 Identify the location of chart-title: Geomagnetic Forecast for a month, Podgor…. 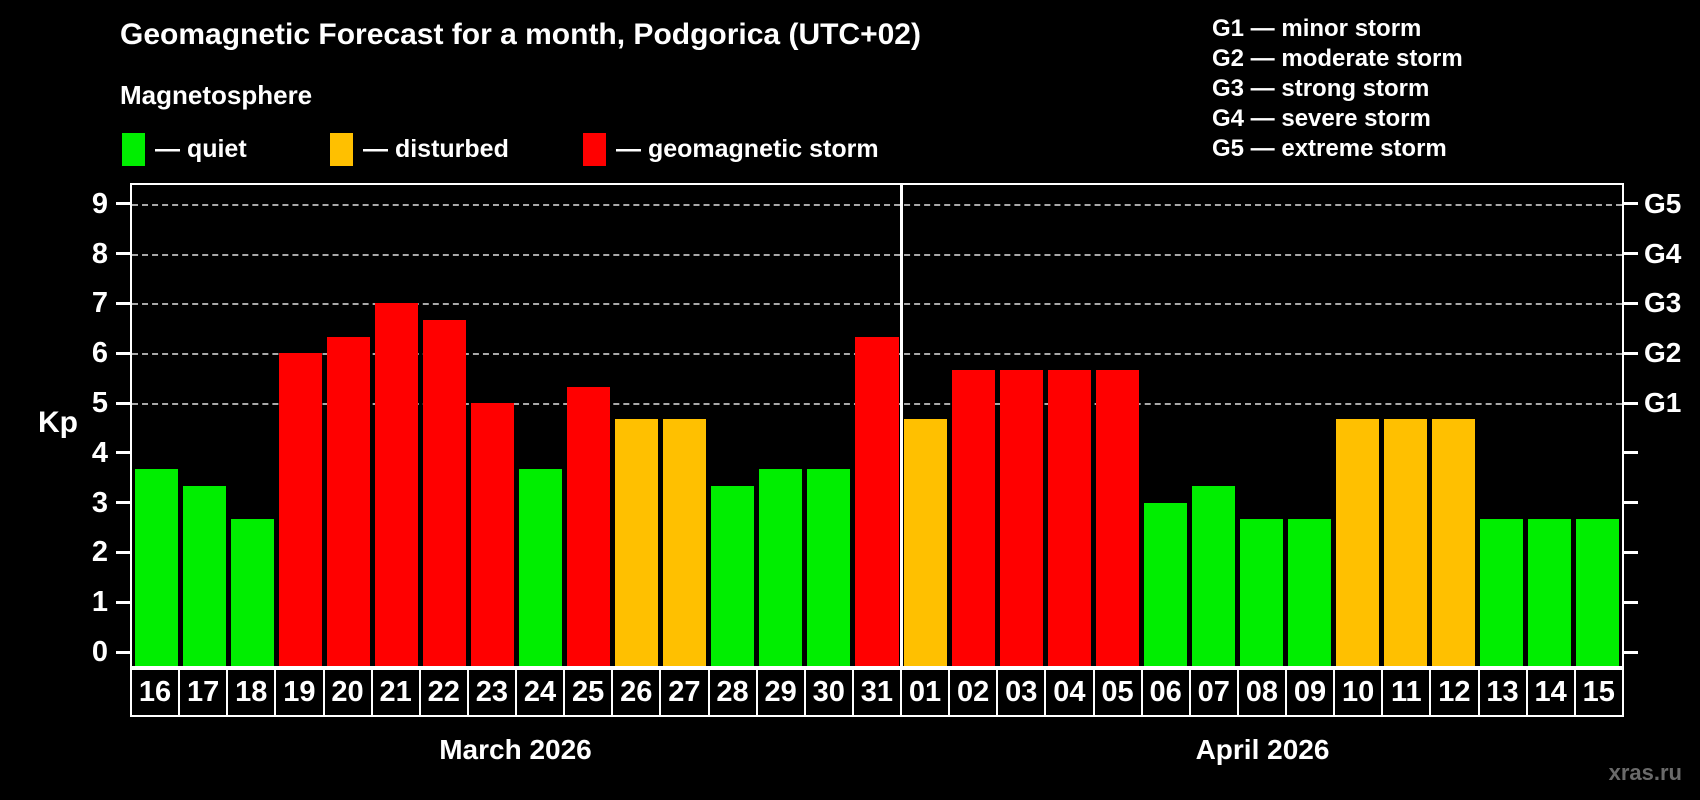
(520, 34).